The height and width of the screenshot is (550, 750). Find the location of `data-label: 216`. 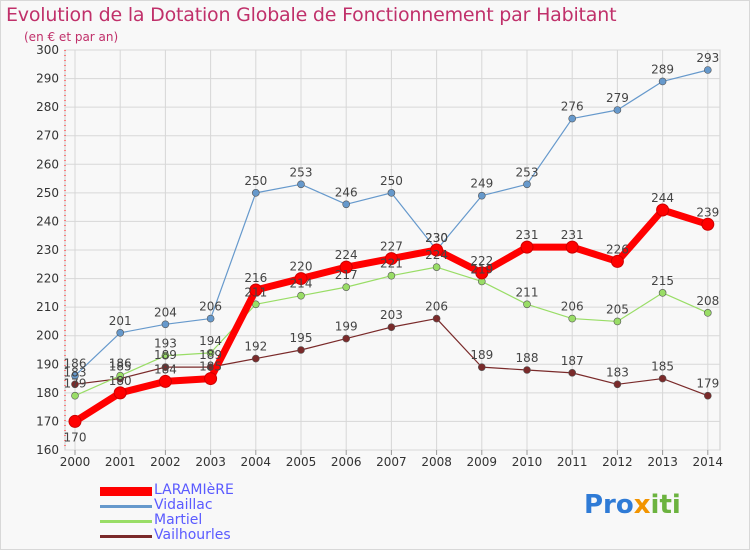

data-label: 216 is located at coordinates (255, 278).